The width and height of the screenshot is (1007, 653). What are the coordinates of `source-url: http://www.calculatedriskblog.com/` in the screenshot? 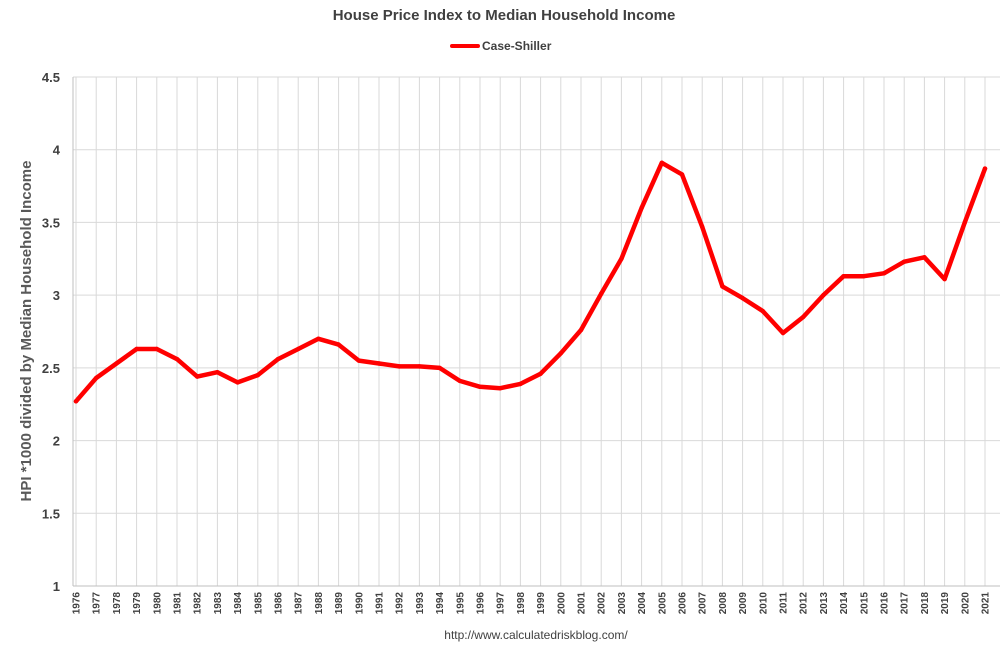 It's located at (536, 635).